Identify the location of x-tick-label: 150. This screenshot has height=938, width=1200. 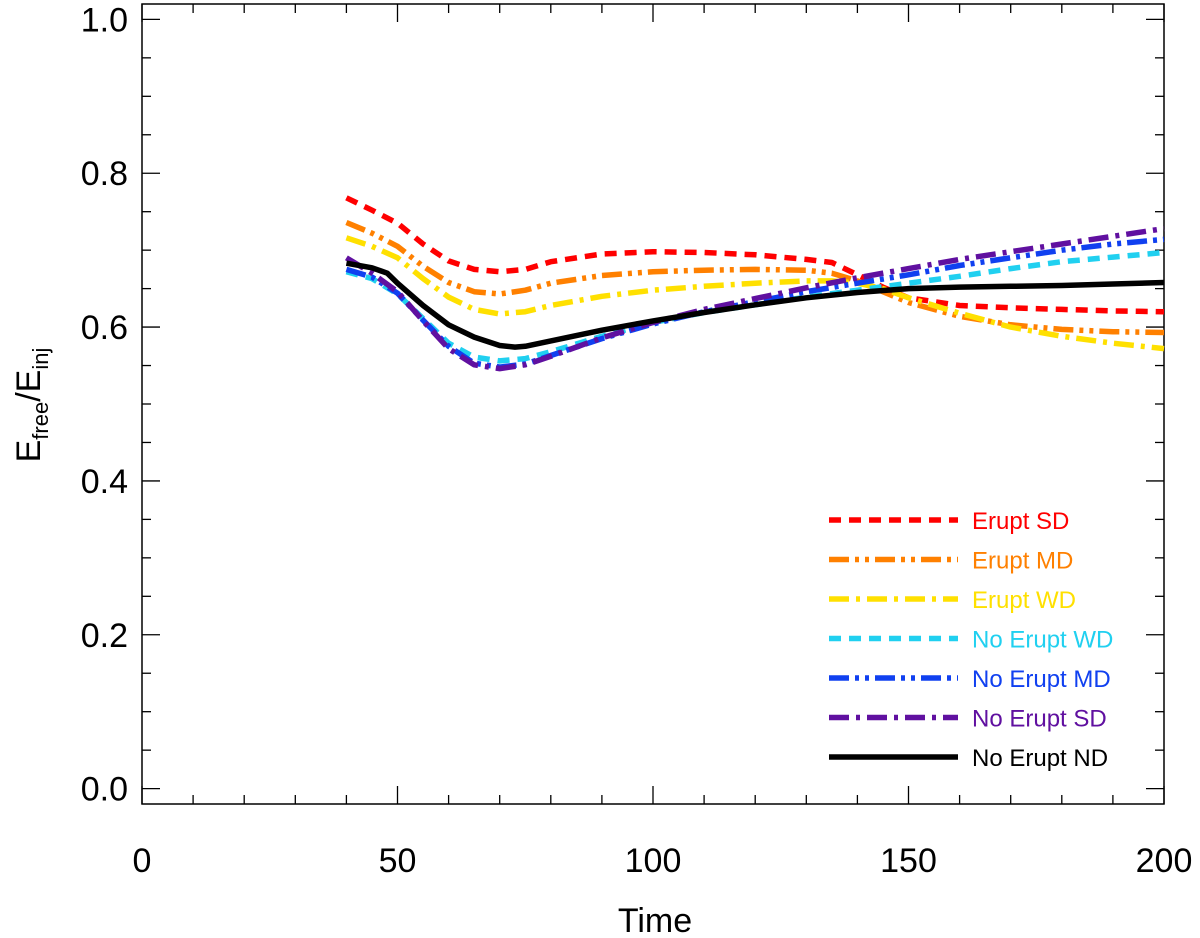
(908, 861).